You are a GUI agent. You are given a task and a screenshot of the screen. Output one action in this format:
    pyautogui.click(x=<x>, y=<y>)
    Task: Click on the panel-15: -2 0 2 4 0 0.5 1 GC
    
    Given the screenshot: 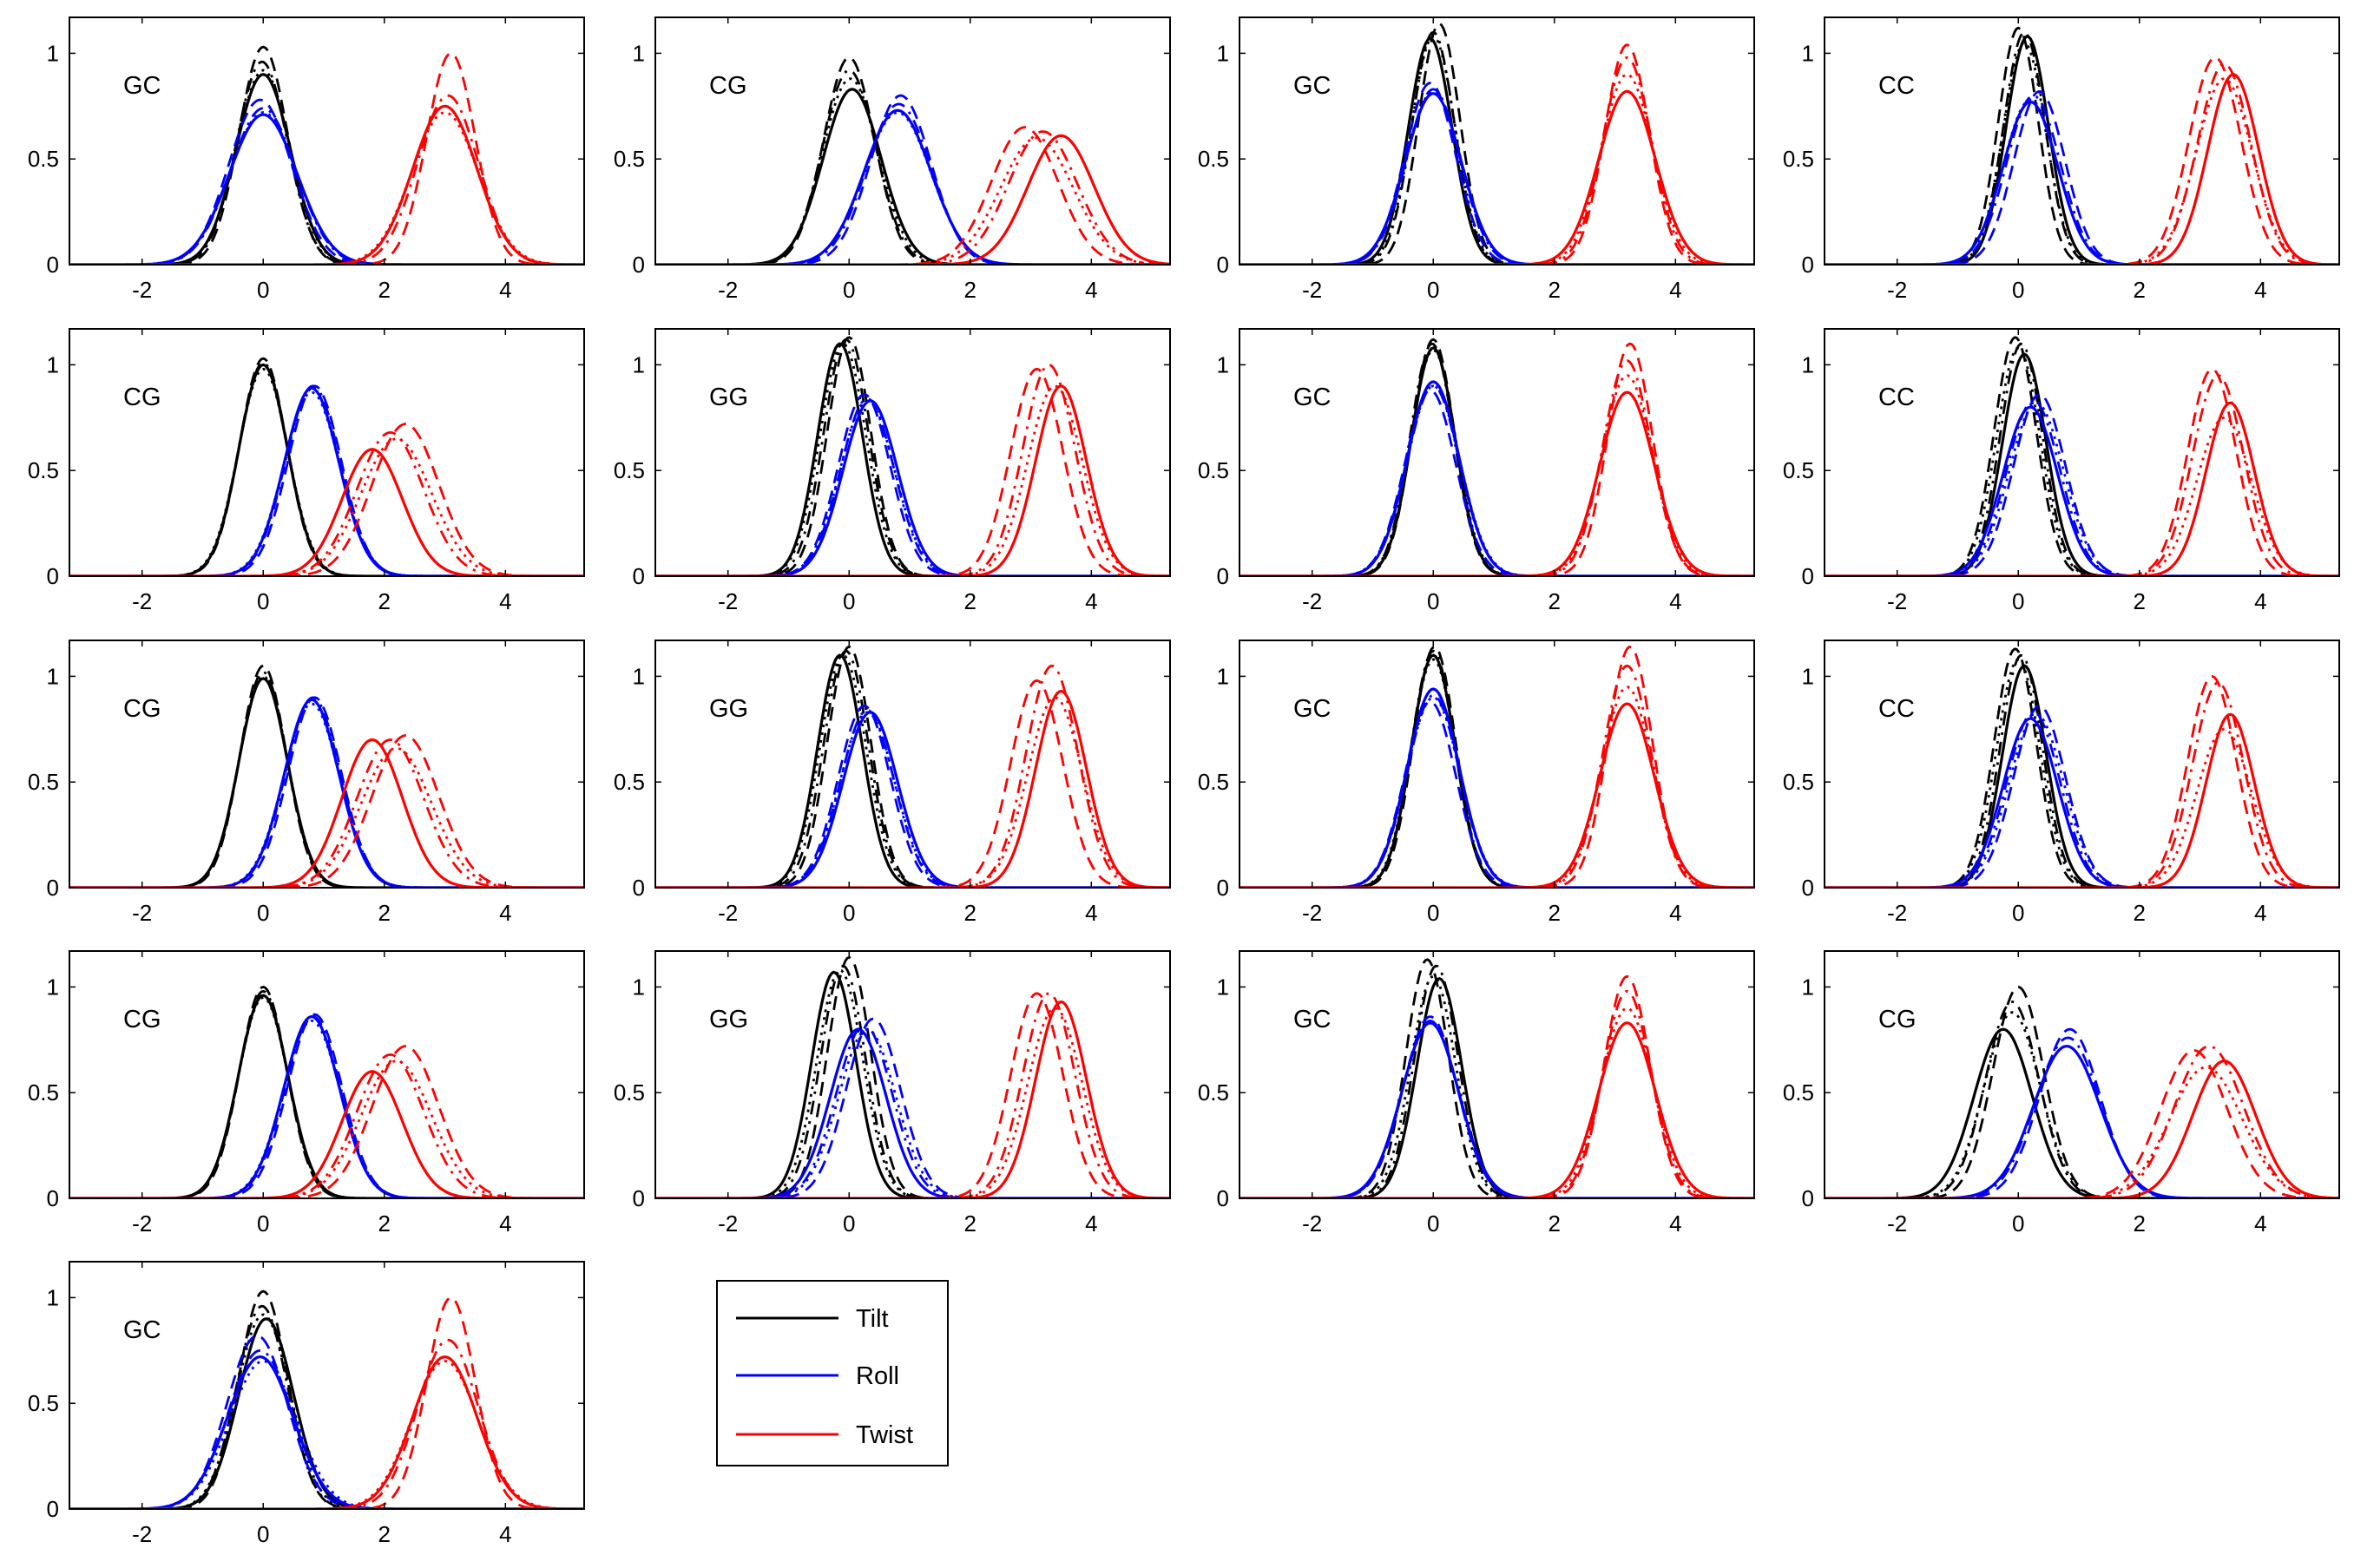 What is the action you would take?
    pyautogui.click(x=1477, y=1093)
    